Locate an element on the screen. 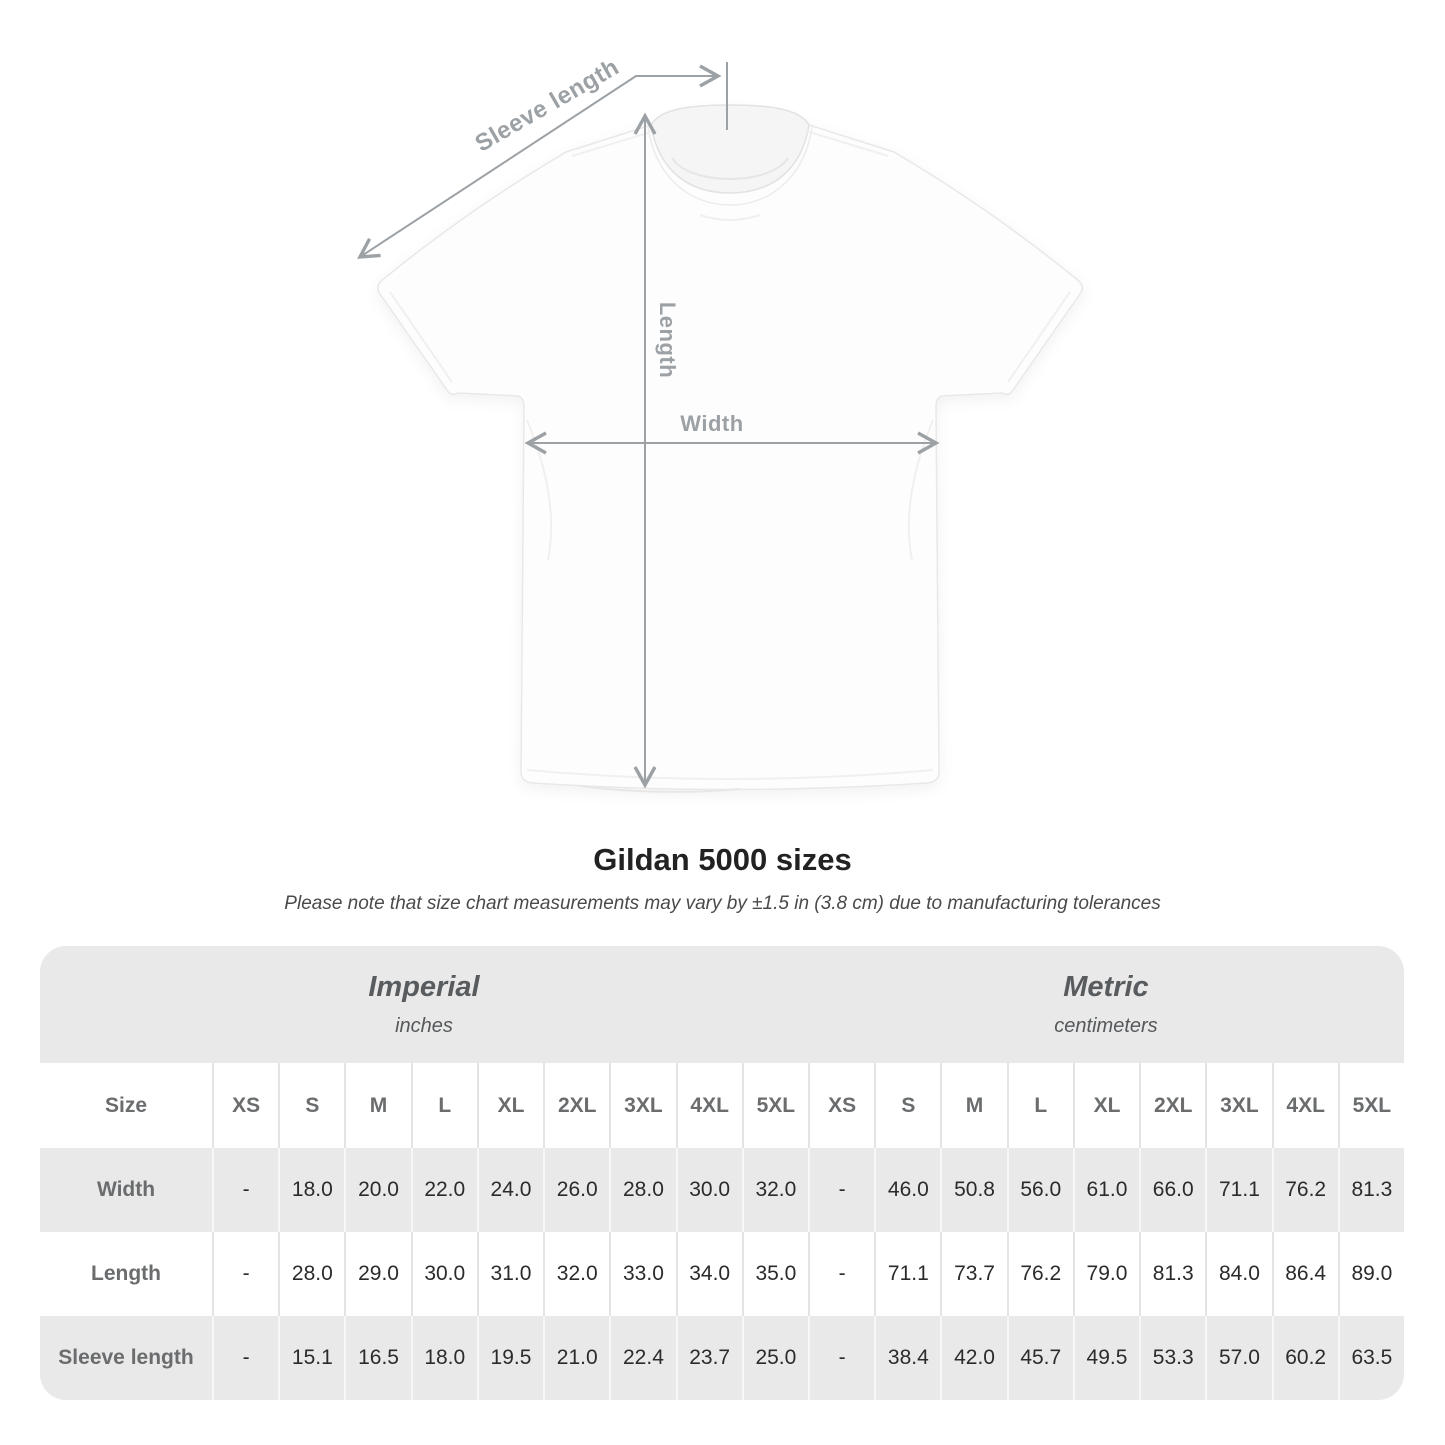 This screenshot has height=1445, width=1445. size-value-cell: 16.5 is located at coordinates (377, 1358).